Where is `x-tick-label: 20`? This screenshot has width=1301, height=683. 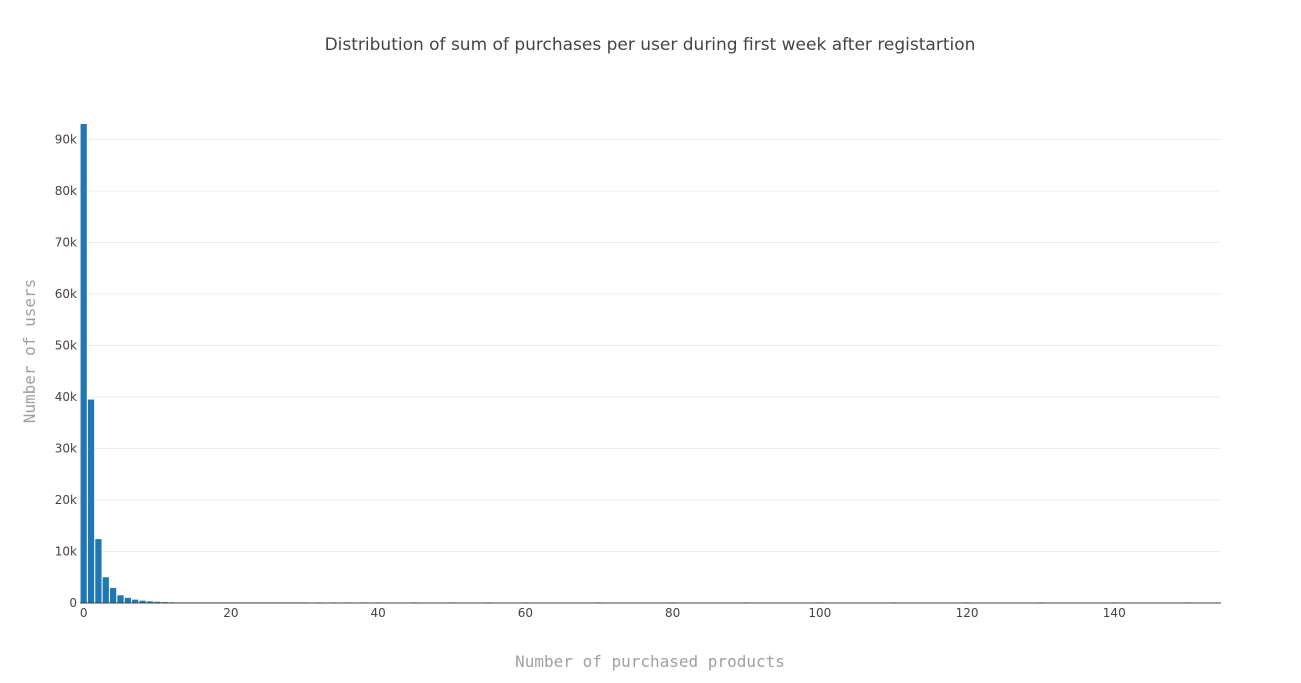
x-tick-label: 20 is located at coordinates (230, 613).